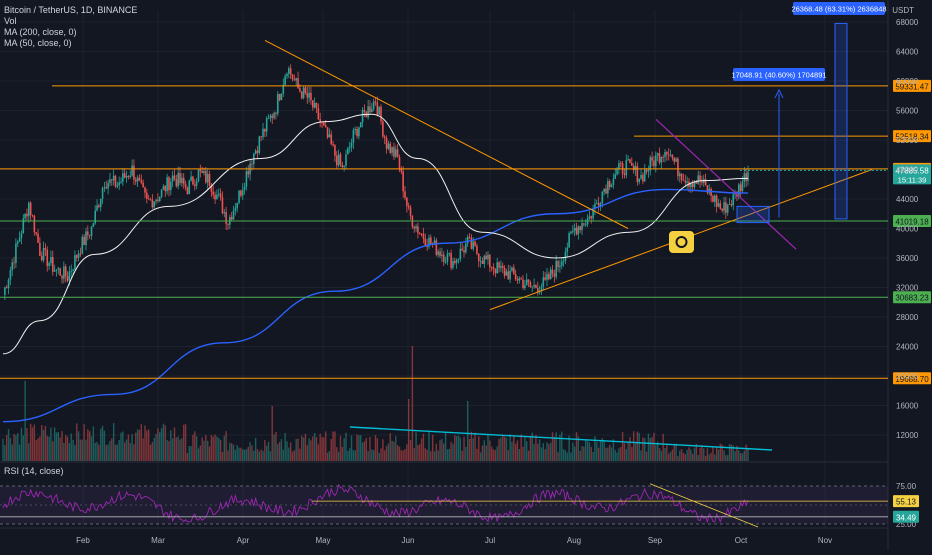 The width and height of the screenshot is (932, 555). What do you see at coordinates (907, 199) in the screenshot?
I see `y-tick-label: 44000` at bounding box center [907, 199].